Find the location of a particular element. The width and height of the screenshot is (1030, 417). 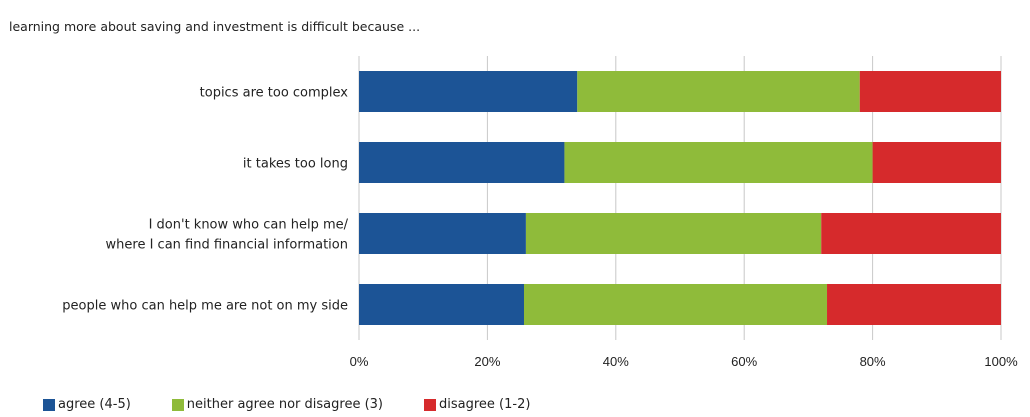

x-tick-label: 80% is located at coordinates (873, 361).